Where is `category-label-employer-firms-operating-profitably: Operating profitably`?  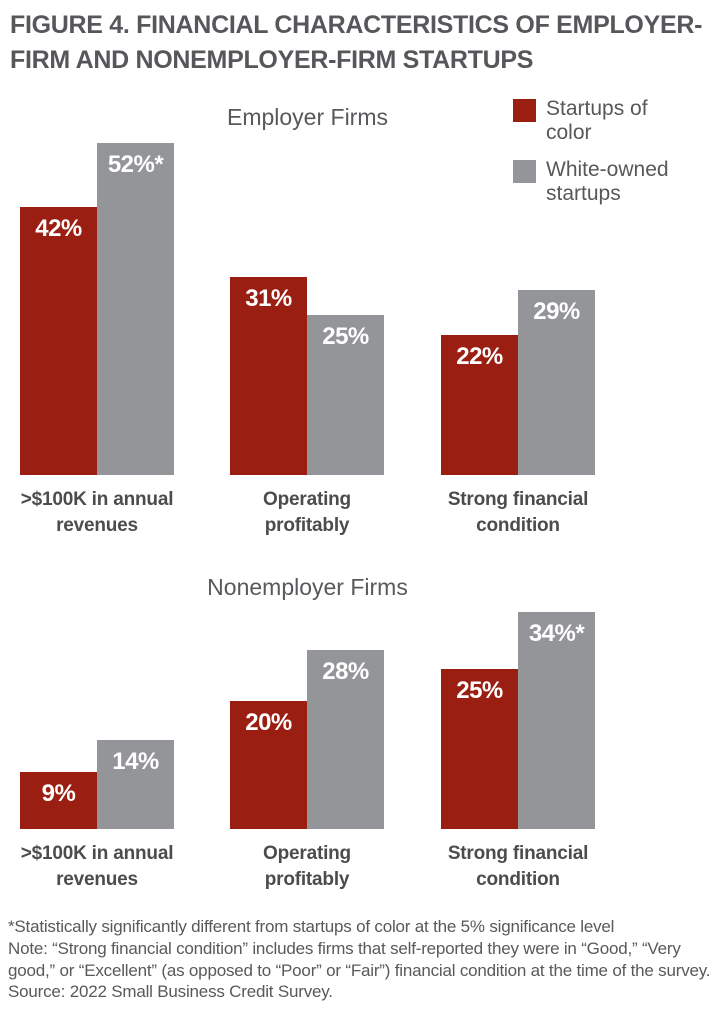 category-label-employer-firms-operating-profitably: Operating profitably is located at coordinates (307, 512).